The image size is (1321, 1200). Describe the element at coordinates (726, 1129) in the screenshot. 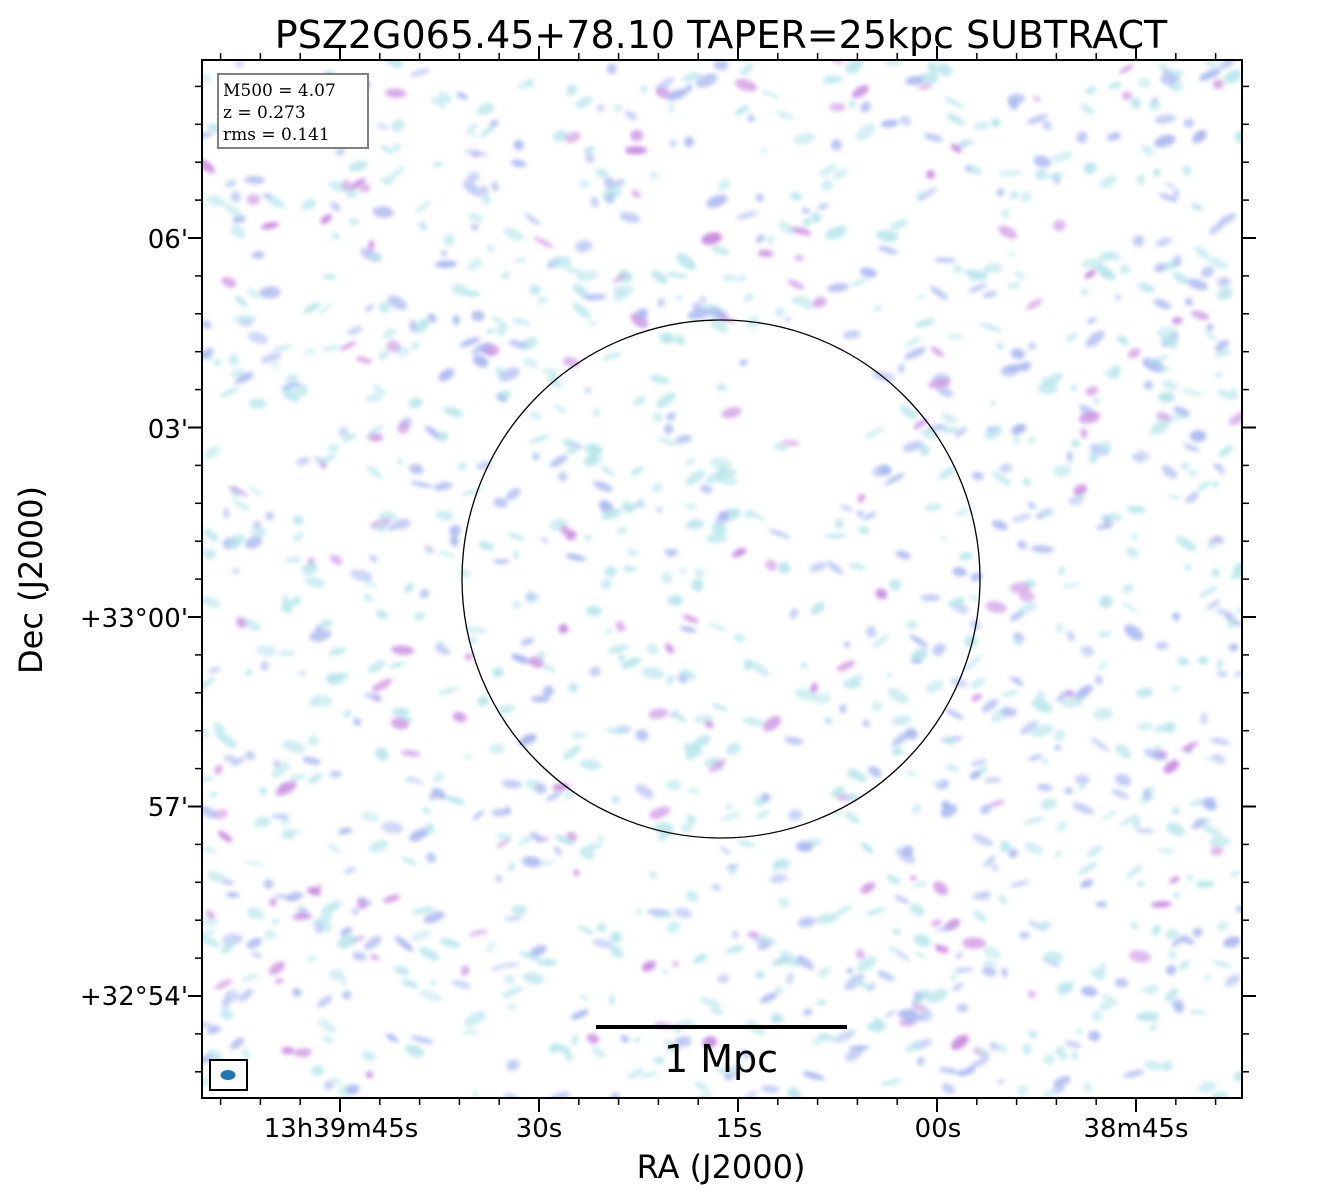

I see `x-tick-labels: 13h39m45s 30s 15s 00s 38m45s` at that location.